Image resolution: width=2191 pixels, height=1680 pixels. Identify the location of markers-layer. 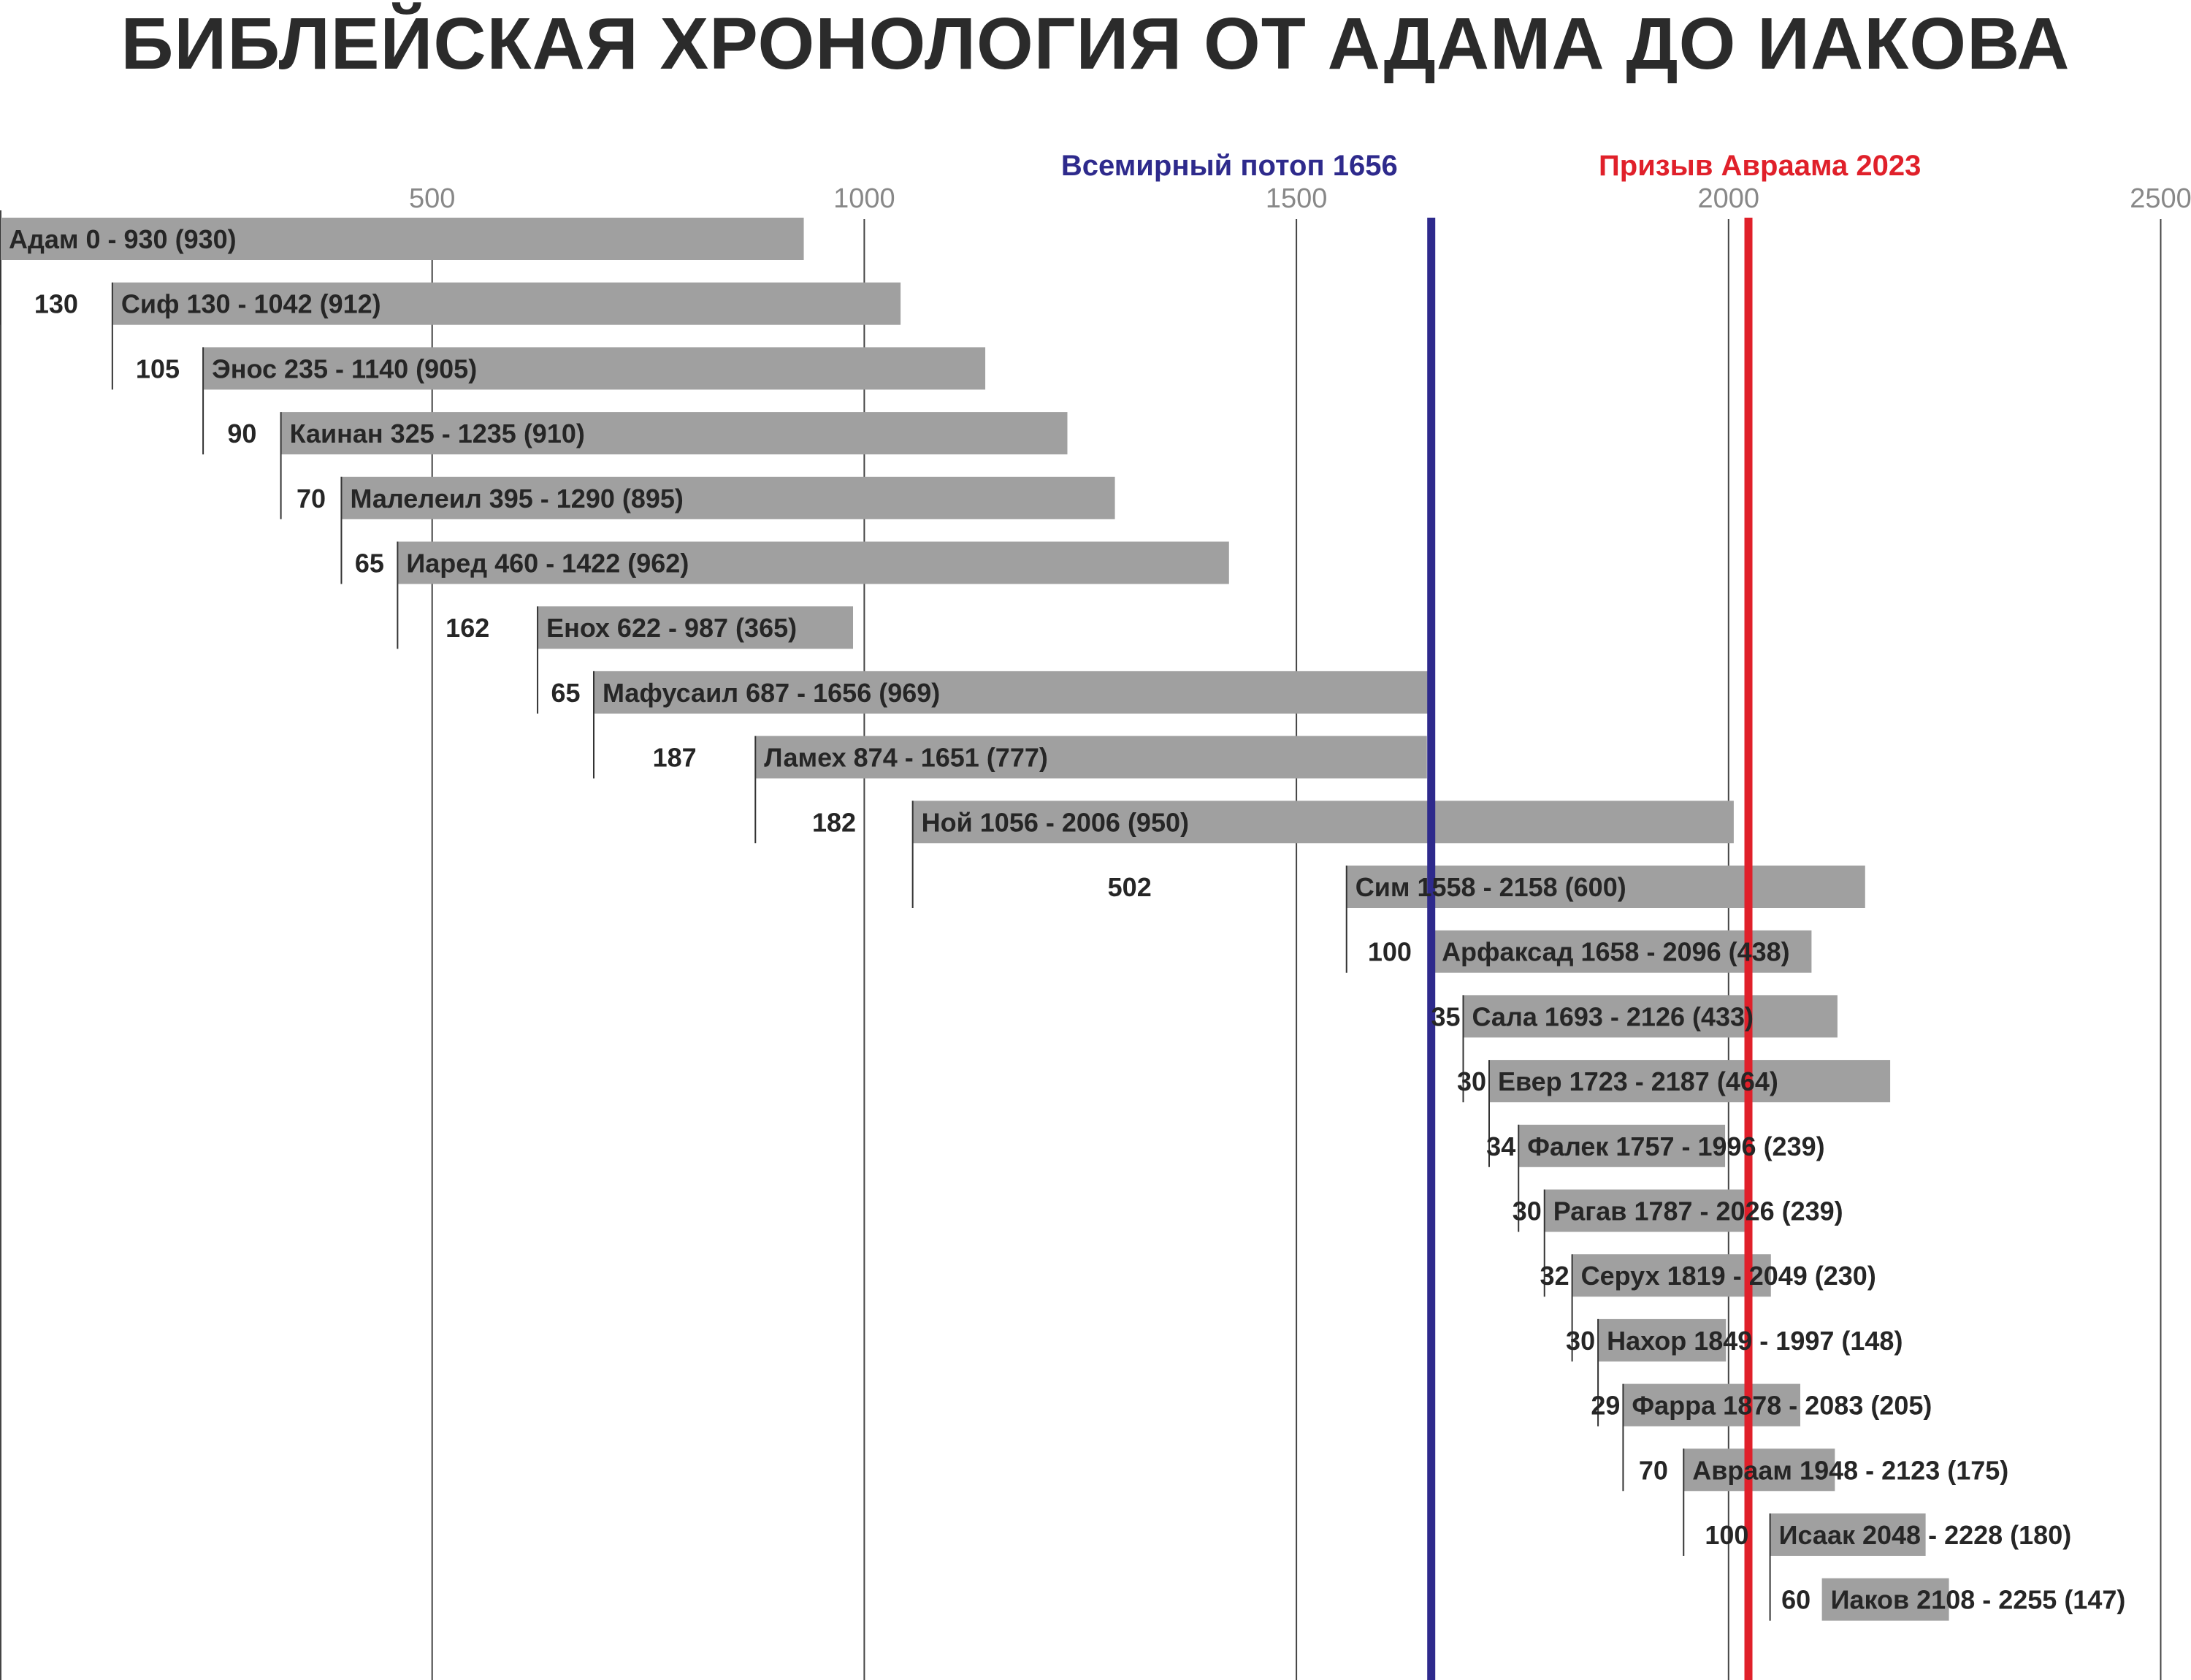
(1590, 949).